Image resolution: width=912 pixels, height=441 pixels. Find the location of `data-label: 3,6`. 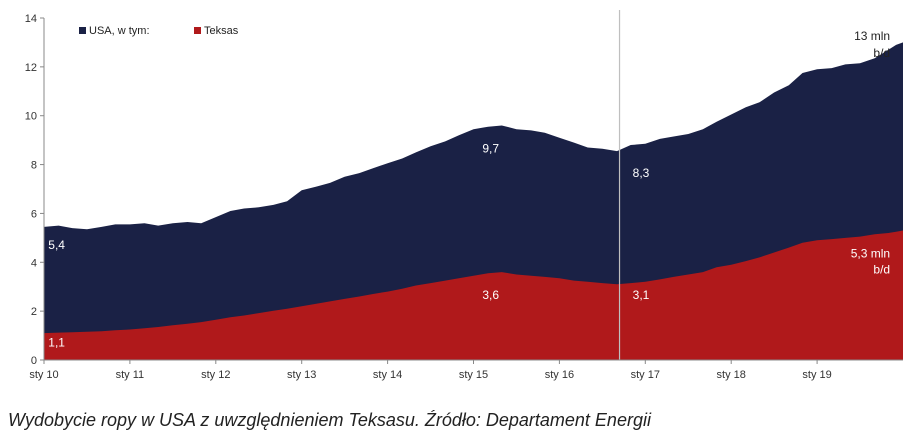

data-label: 3,6 is located at coordinates (490, 295).